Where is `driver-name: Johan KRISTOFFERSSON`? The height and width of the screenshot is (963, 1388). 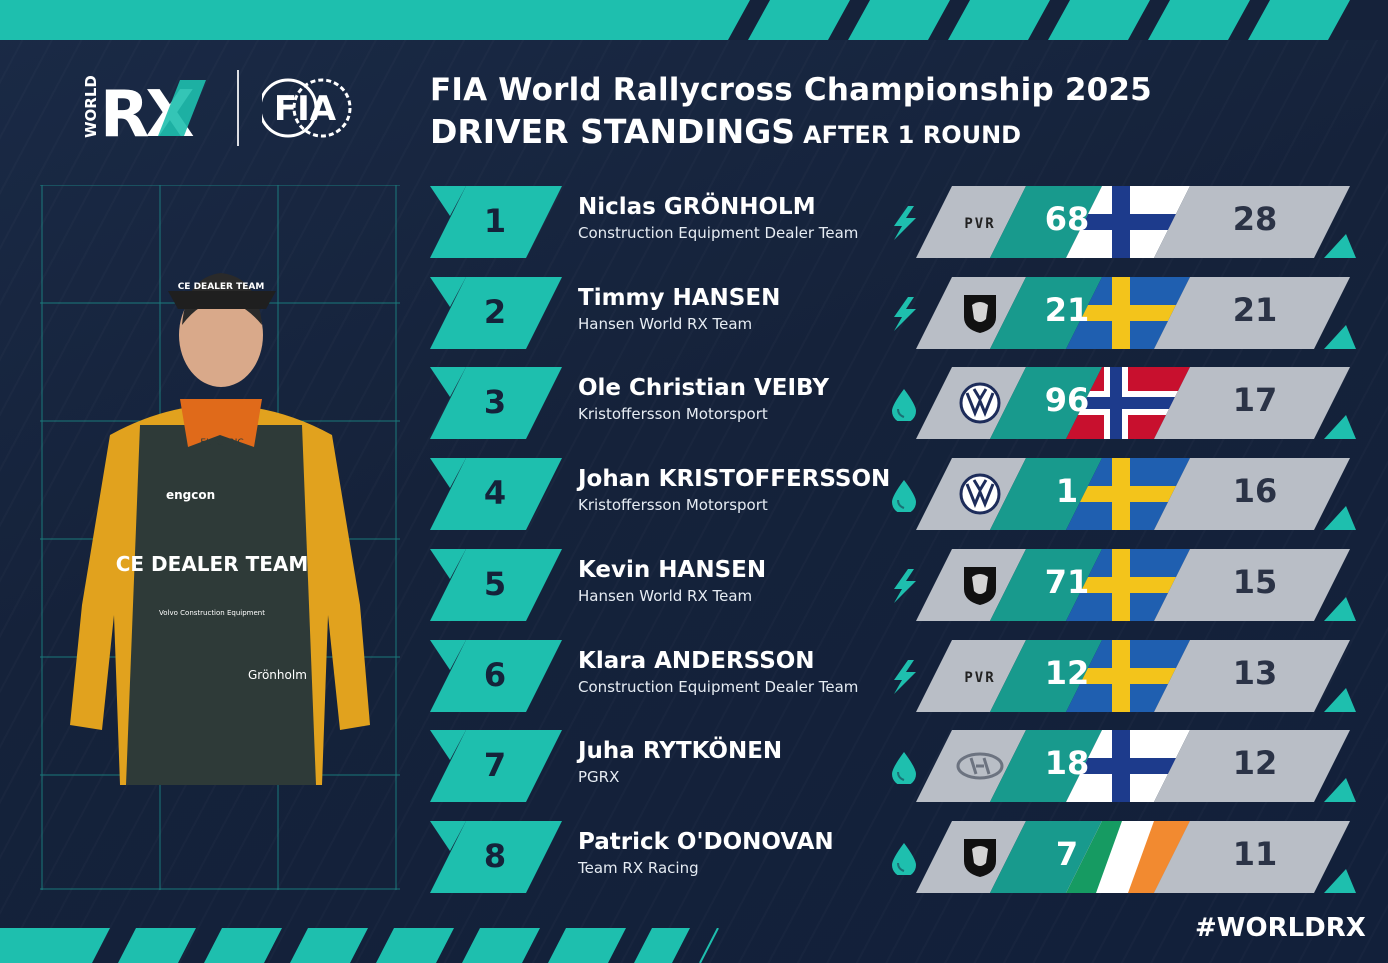 driver-name: Johan KRISTOFFERSSON is located at coordinates (734, 479).